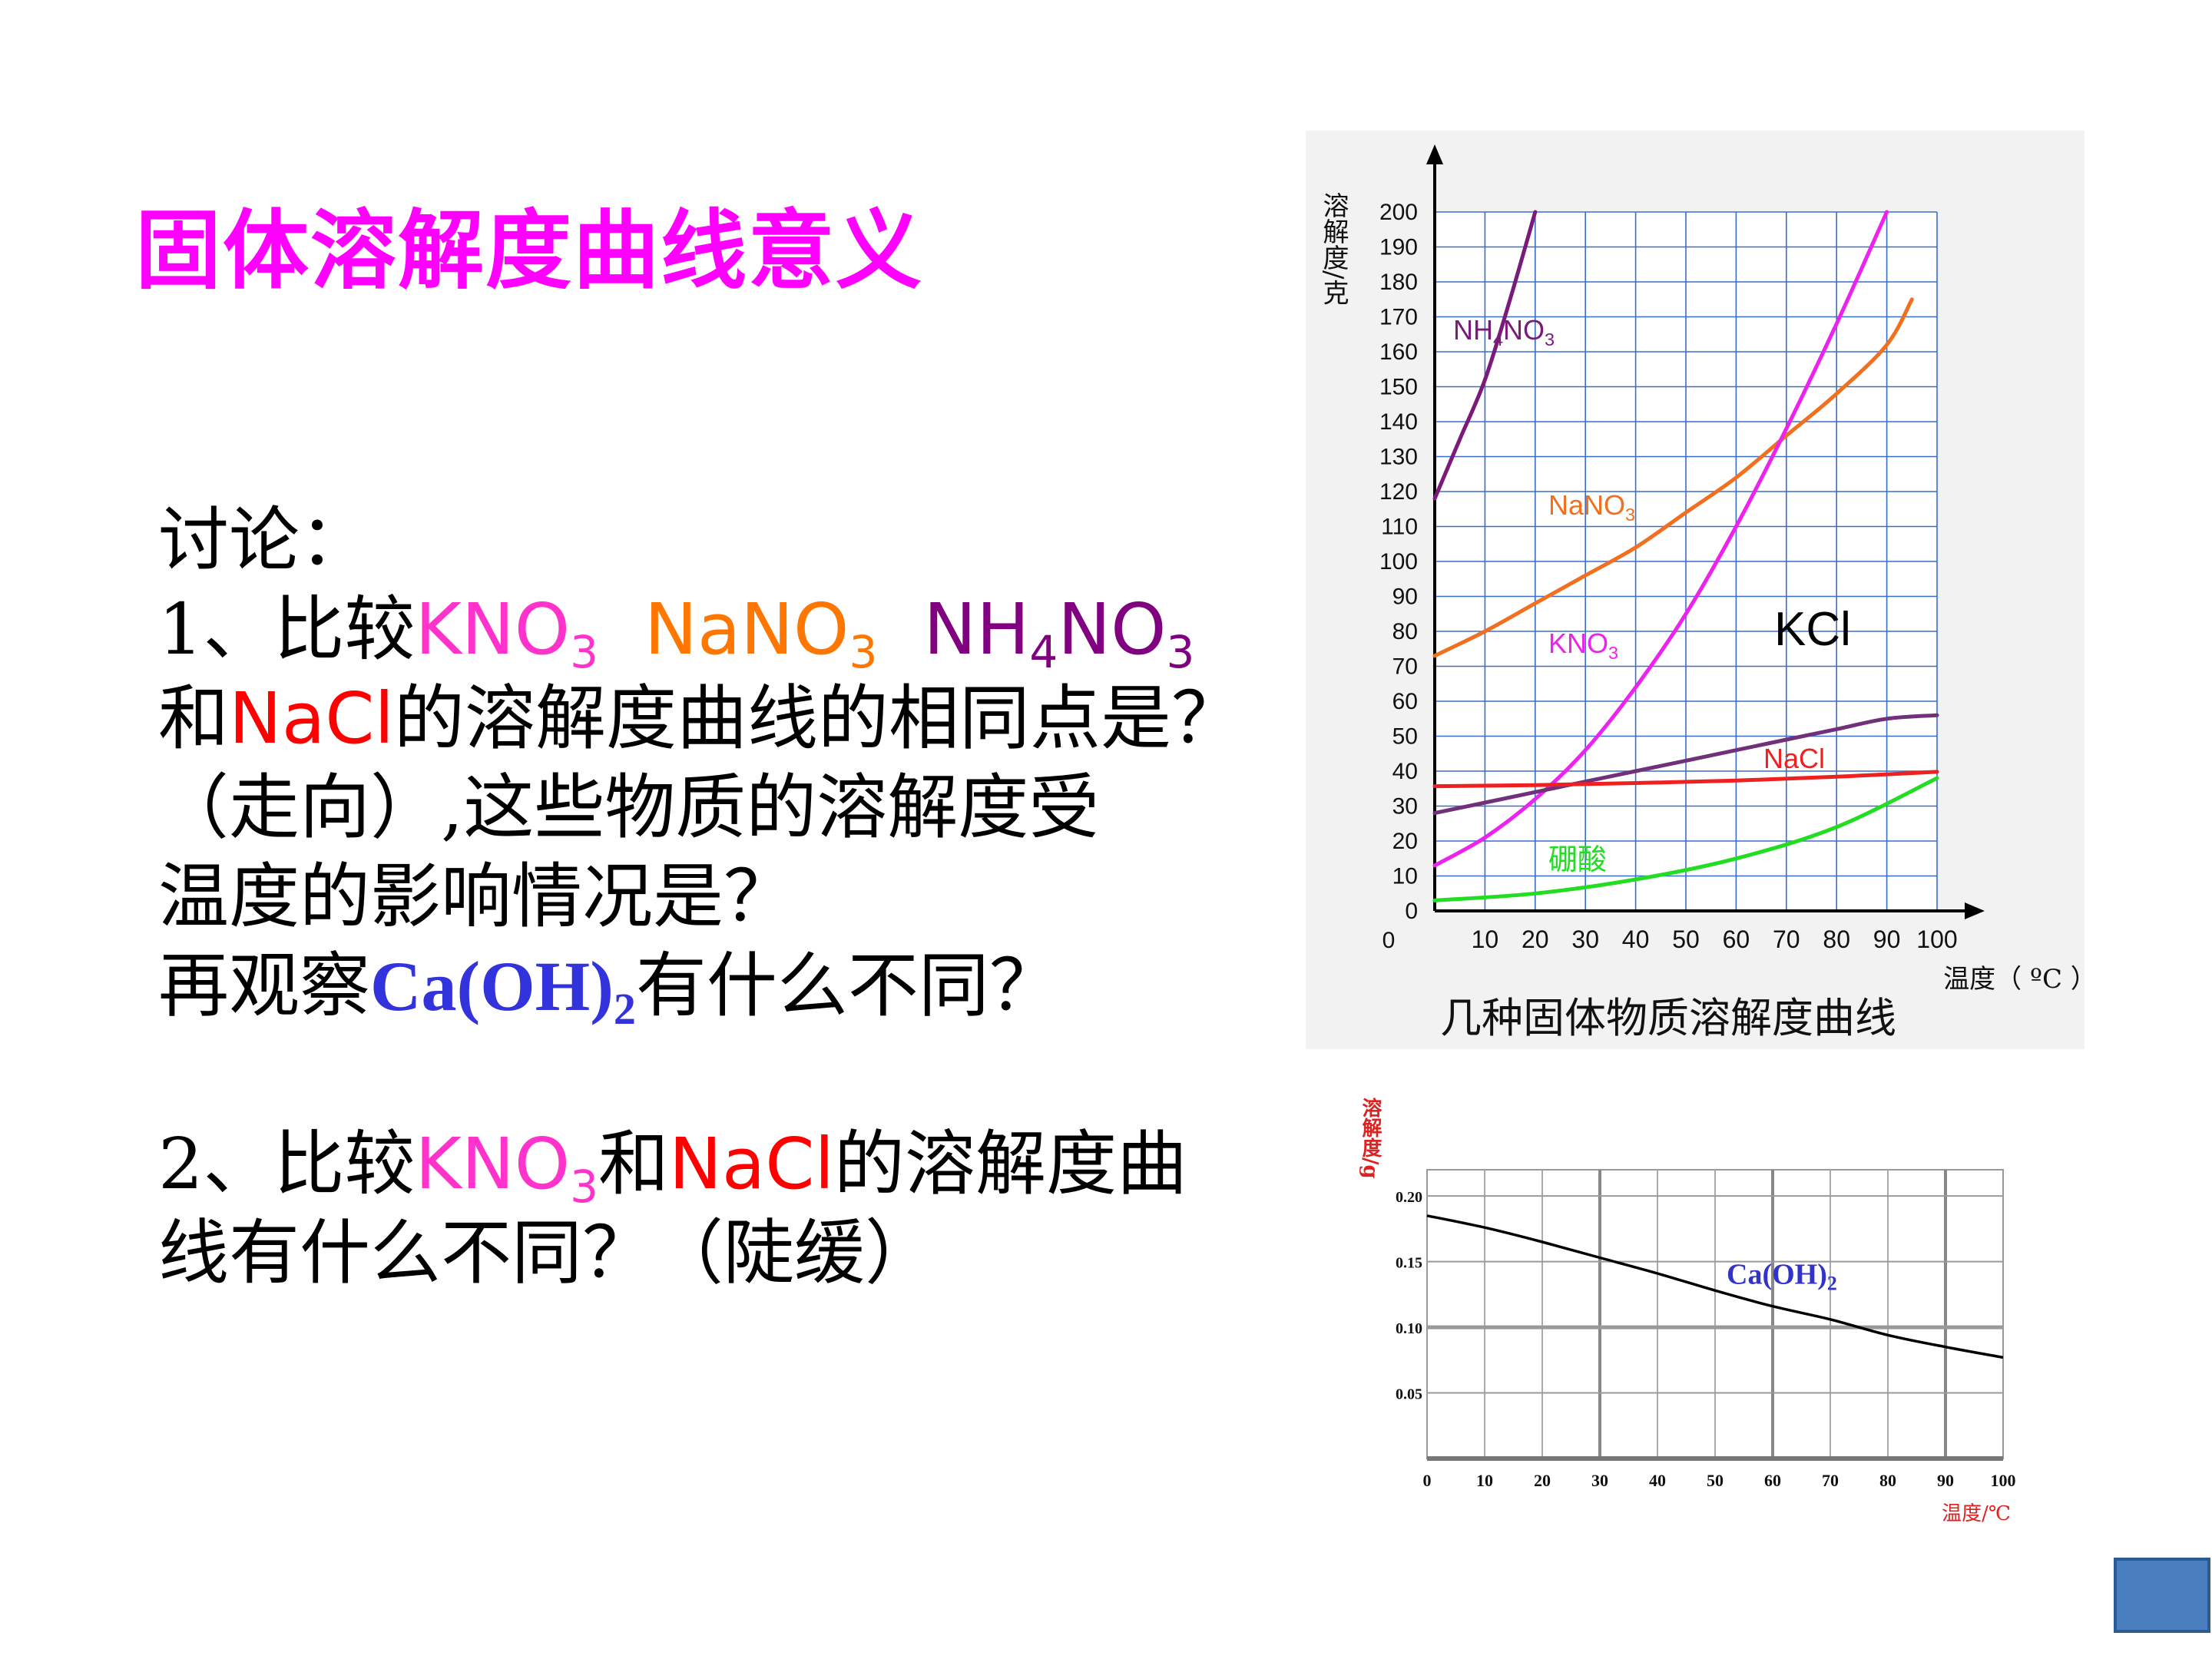 The image size is (2212, 1659). I want to click on origin-label: 0, so click(1389, 940).